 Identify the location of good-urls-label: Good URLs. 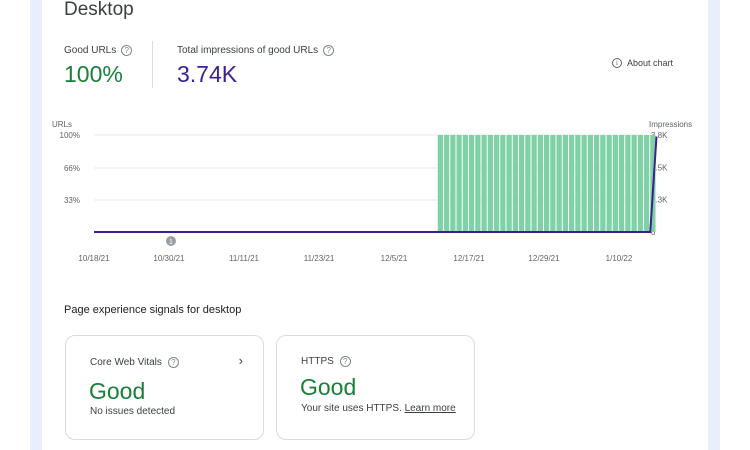
(90, 50).